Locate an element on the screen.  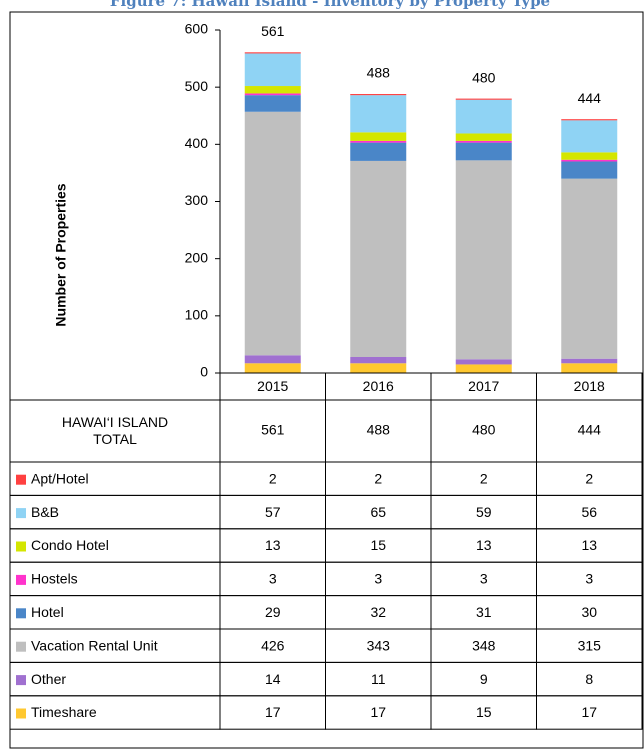
table-value: 14 is located at coordinates (273, 679).